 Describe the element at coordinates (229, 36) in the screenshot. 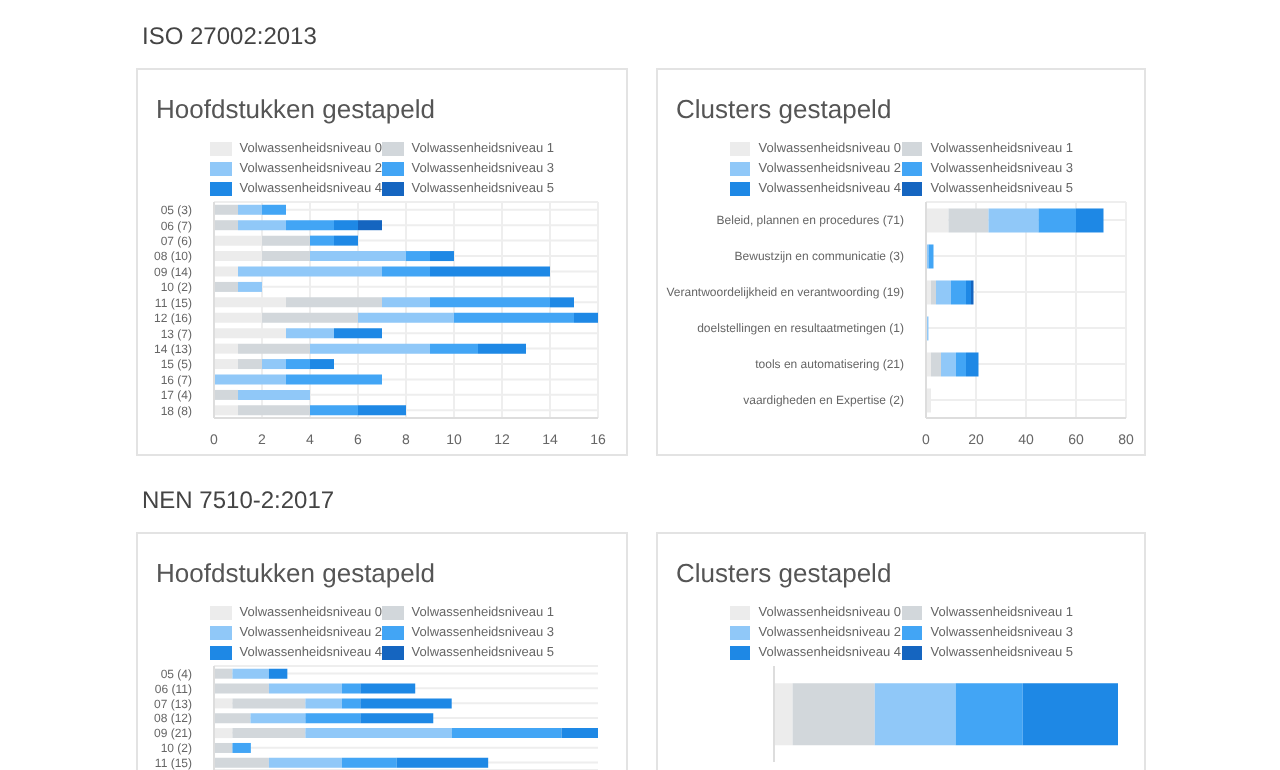

I see `text: ISO 27002:2013` at that location.